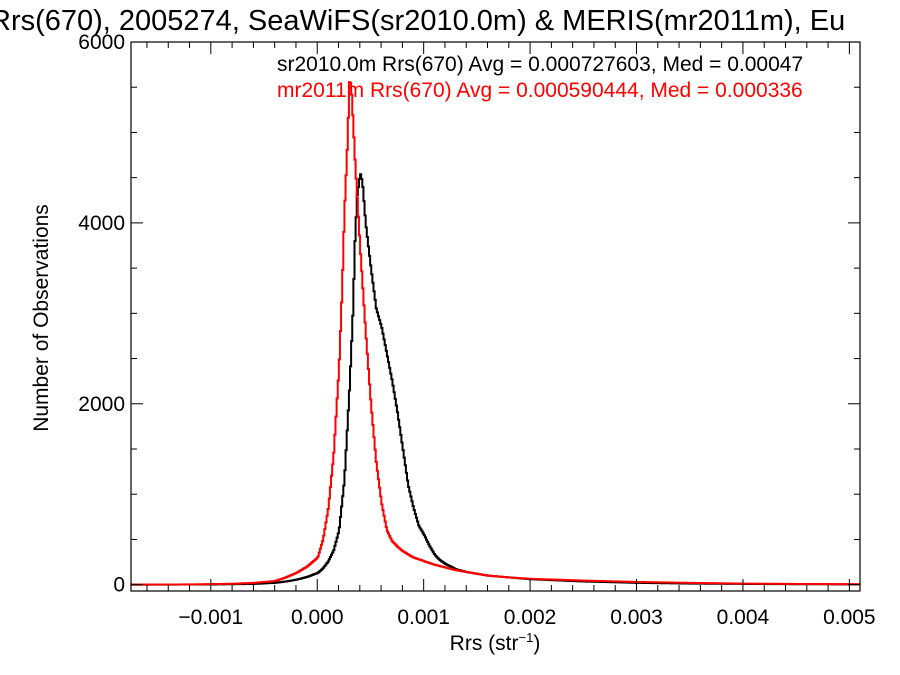 This screenshot has width=900, height=675. I want to click on x-axis-label-superscript: −1, so click(526, 637).